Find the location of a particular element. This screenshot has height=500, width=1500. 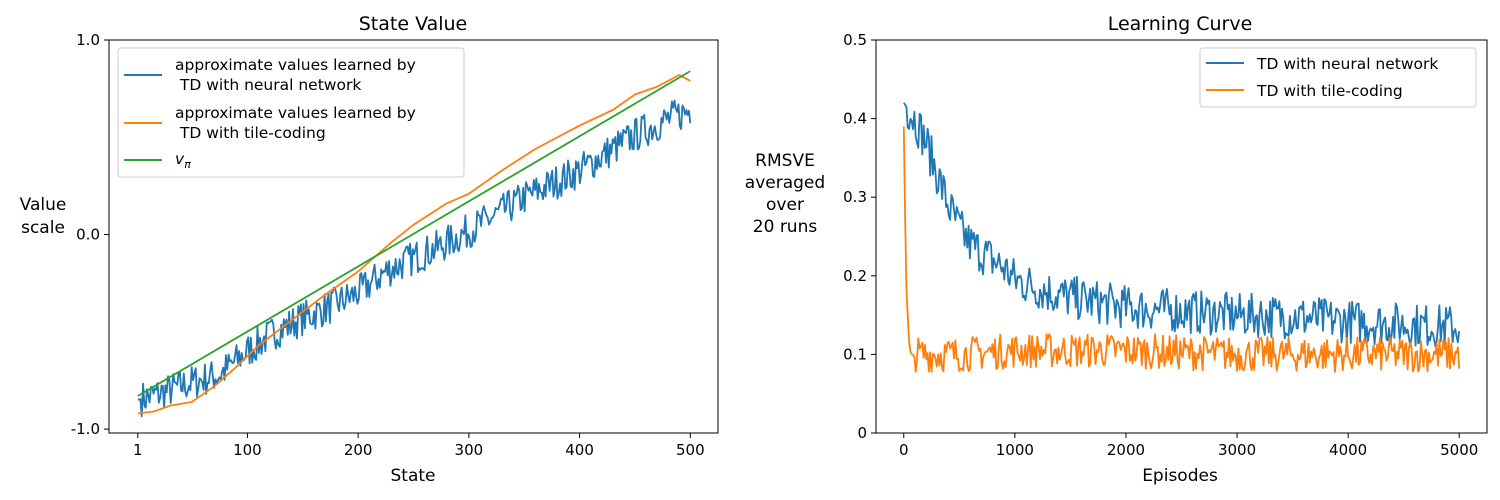

legend-label-subscript: π is located at coordinates (187, 164).